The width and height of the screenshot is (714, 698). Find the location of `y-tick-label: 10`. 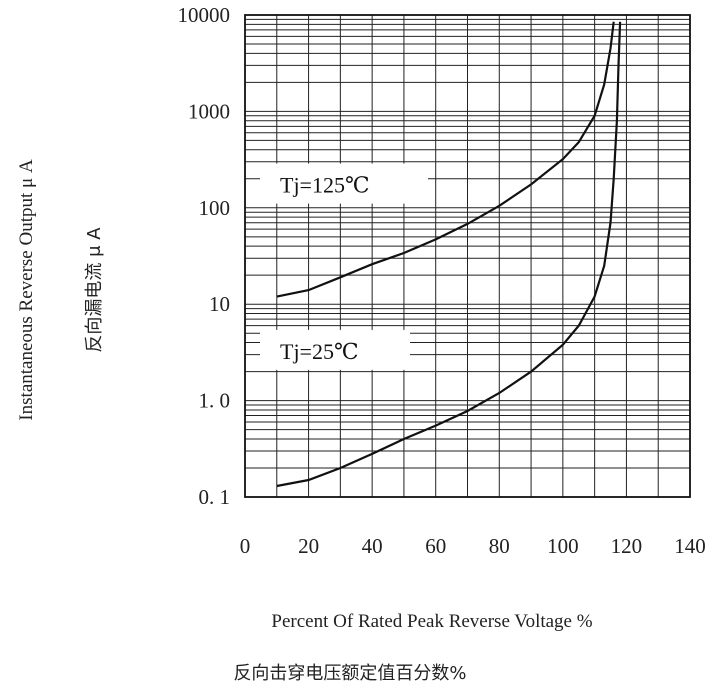

y-tick-label: 10 is located at coordinates (219, 304).